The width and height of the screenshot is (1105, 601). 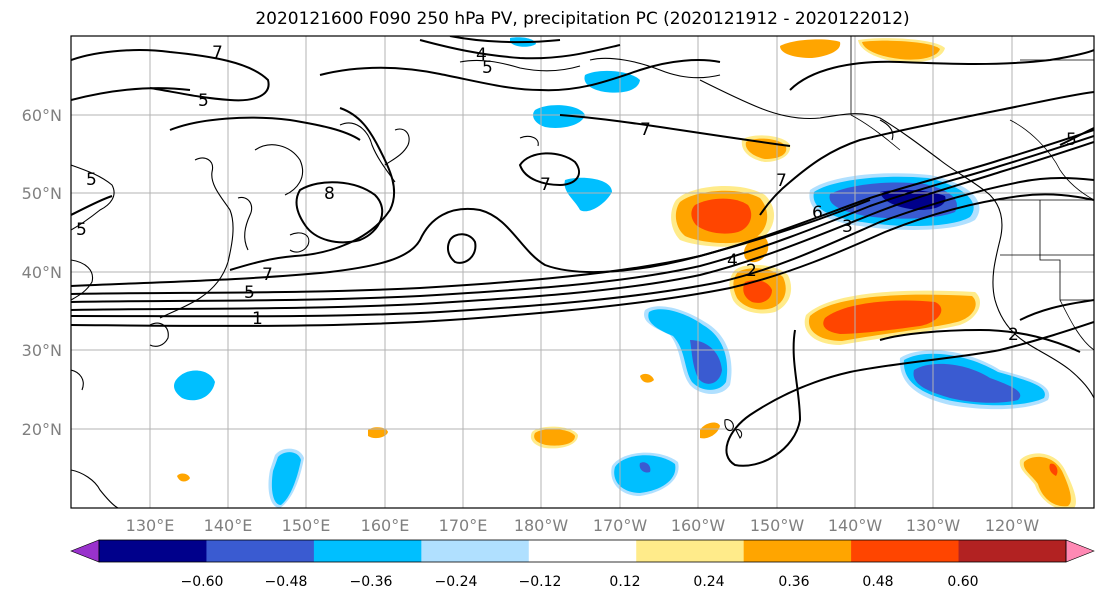 I want to click on political-borders, so click(x=972, y=193).